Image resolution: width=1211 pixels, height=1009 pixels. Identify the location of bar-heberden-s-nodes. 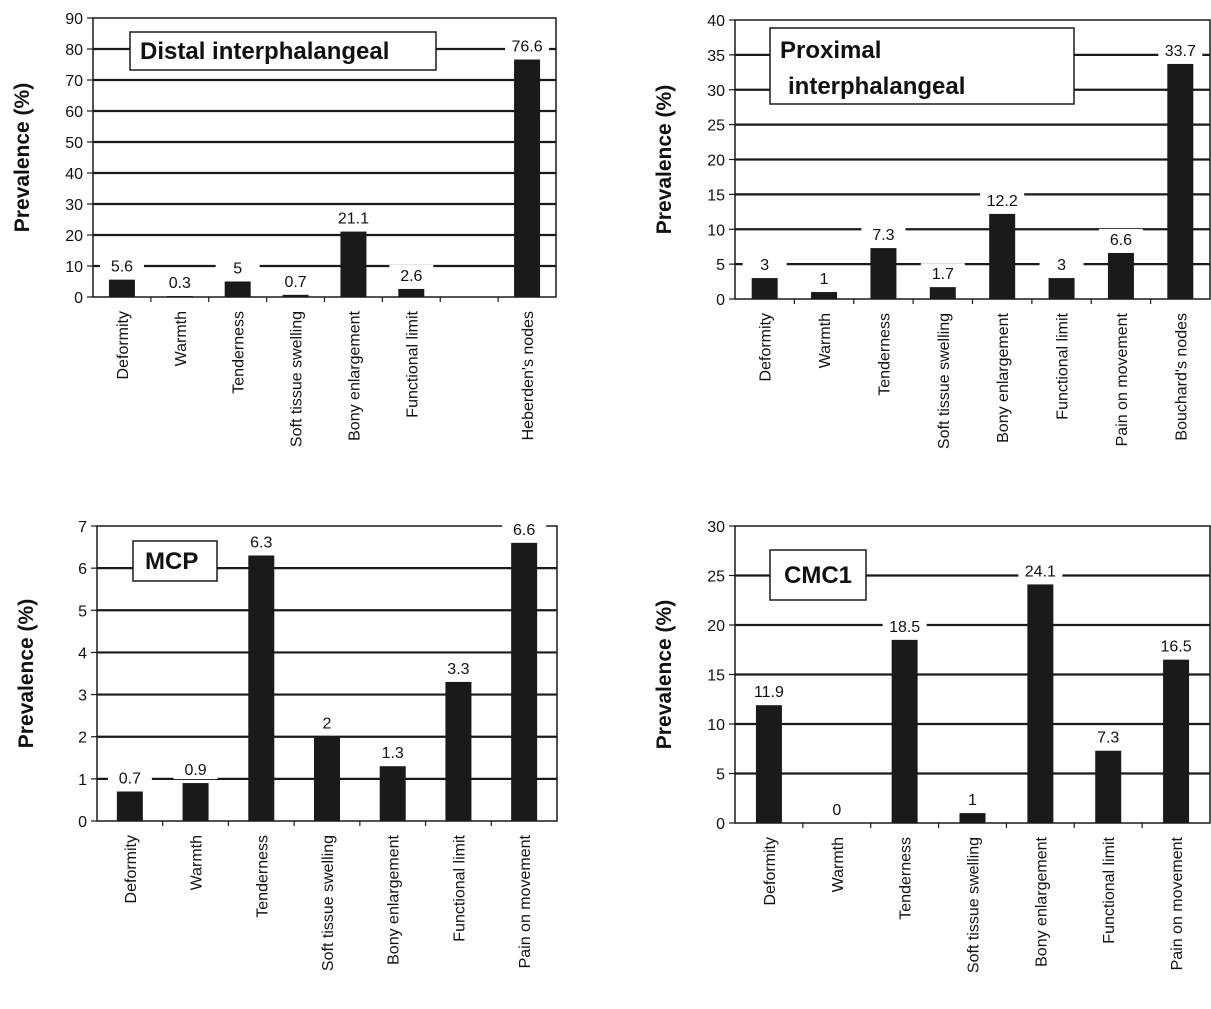
(527, 178).